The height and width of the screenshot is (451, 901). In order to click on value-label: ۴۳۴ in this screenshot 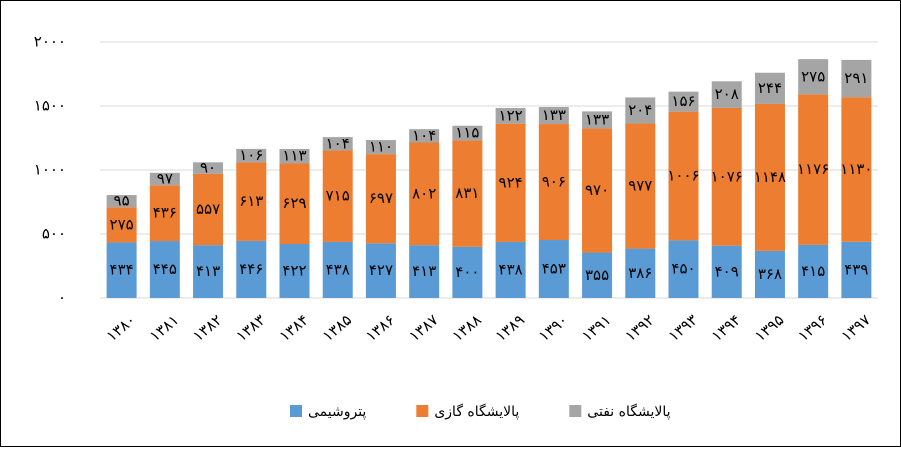, I will do `click(122, 270)`.